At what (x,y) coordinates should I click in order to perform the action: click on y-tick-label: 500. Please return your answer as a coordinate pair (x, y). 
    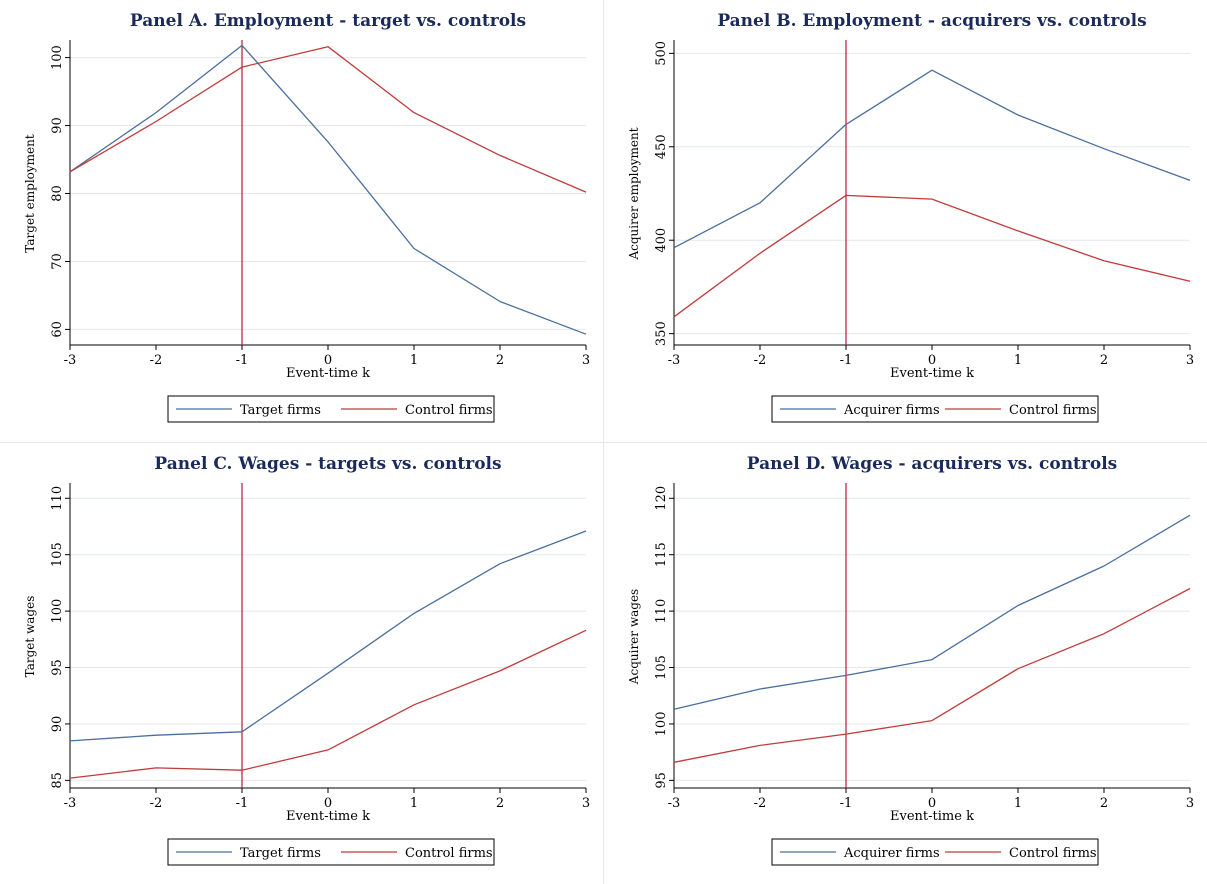
    Looking at the image, I should click on (661, 53).